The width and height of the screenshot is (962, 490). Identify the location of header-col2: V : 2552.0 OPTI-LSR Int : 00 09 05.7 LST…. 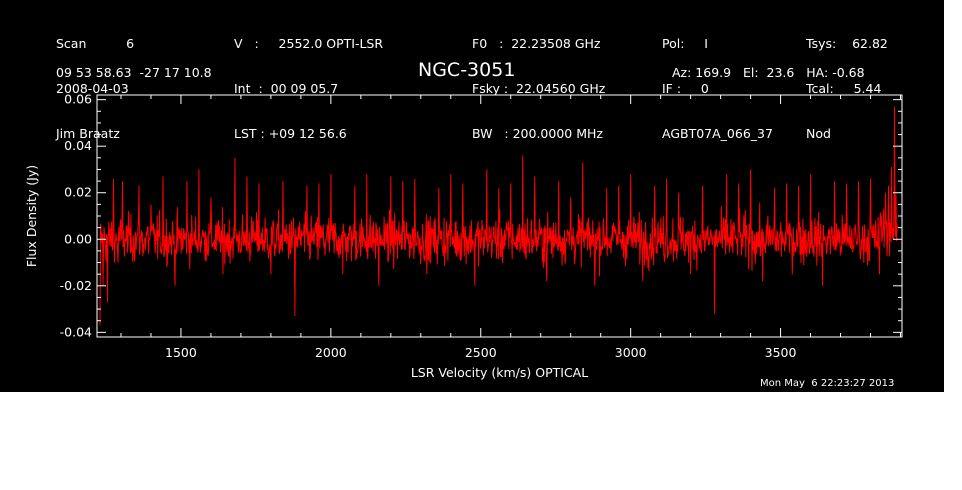
(308, 88).